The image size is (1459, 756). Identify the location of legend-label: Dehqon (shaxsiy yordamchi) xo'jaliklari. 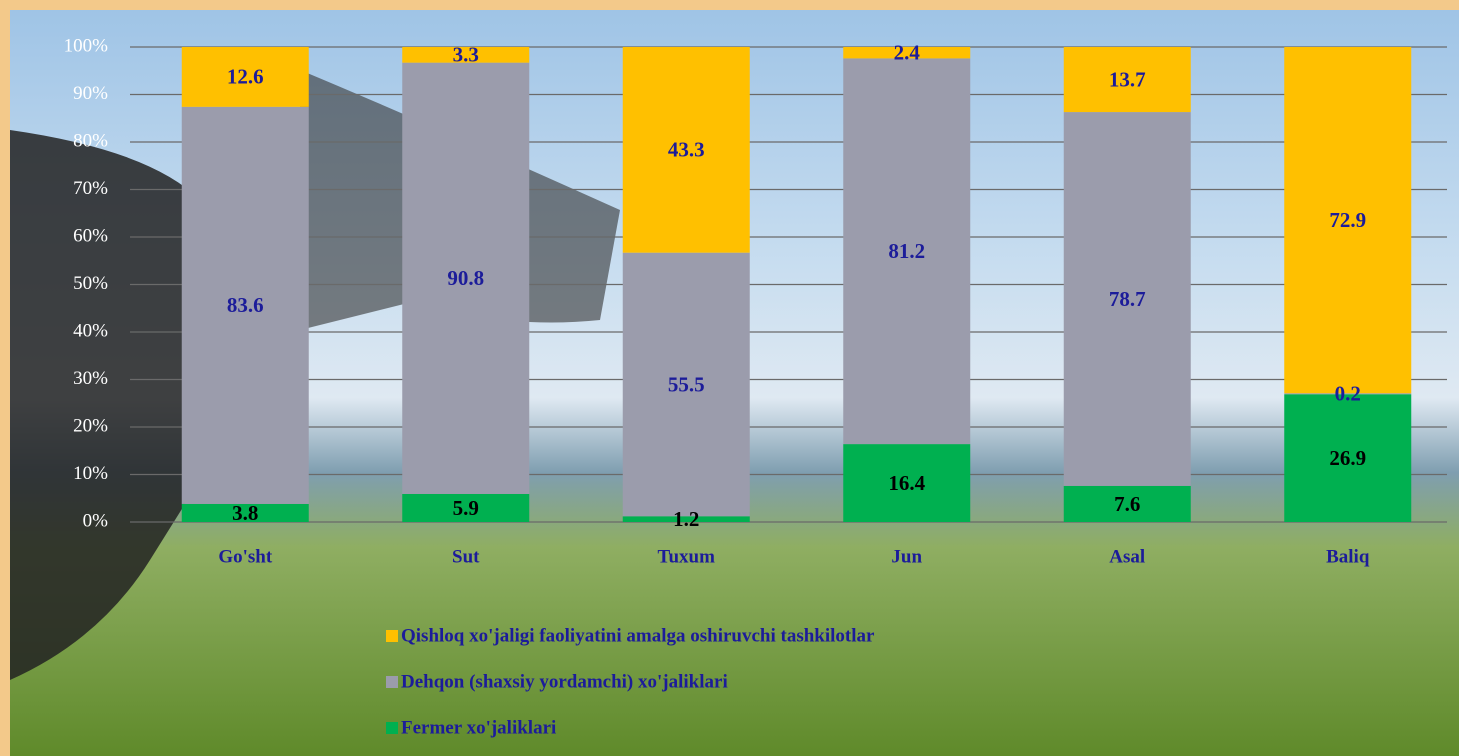
(564, 681).